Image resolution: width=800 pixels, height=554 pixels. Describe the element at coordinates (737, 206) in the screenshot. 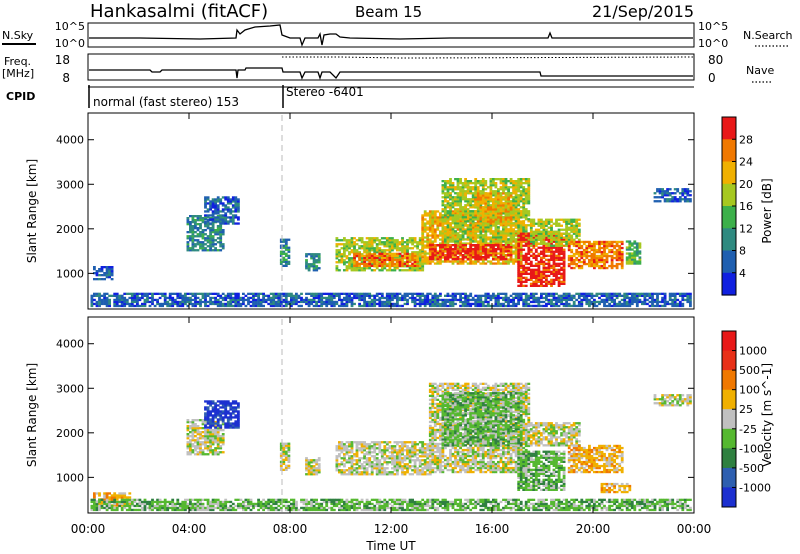

I see `power-colorbar: 28 24 20 16 12 8 4` at that location.